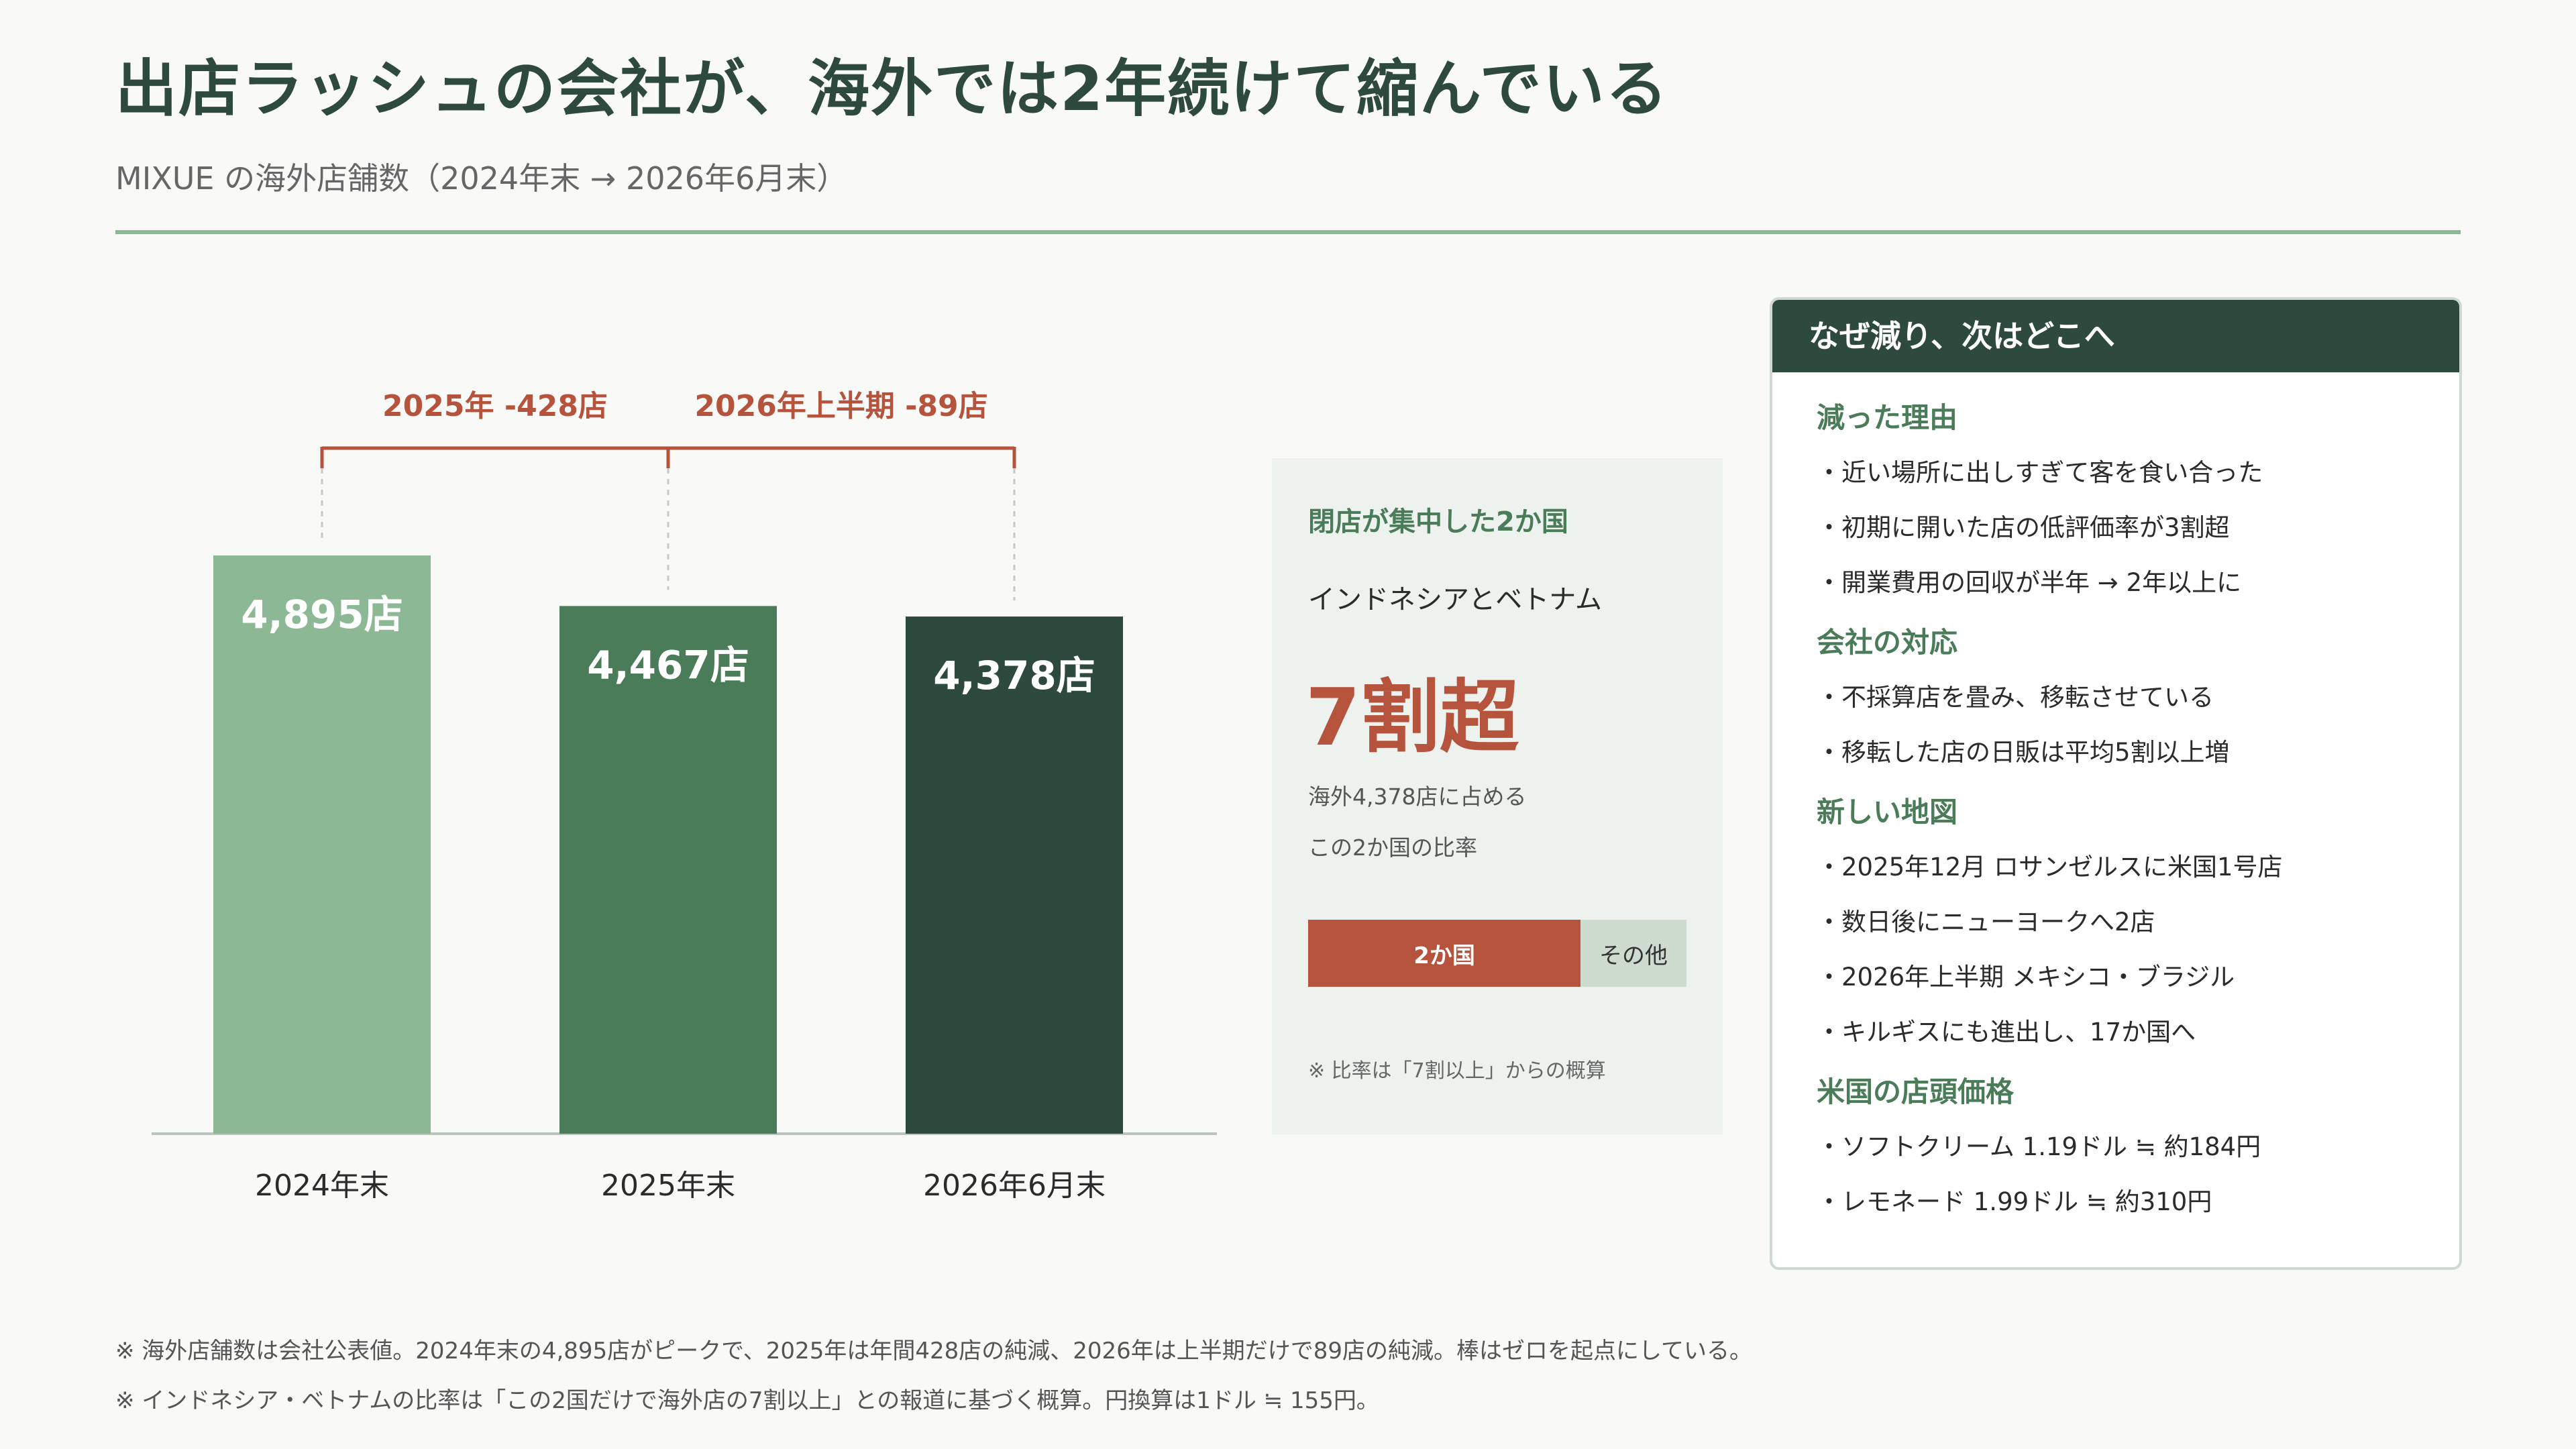 The image size is (2576, 1449). What do you see at coordinates (2015, 697) in the screenshot?
I see `side-list-item: ・不採算店を畳み、移転させている` at bounding box center [2015, 697].